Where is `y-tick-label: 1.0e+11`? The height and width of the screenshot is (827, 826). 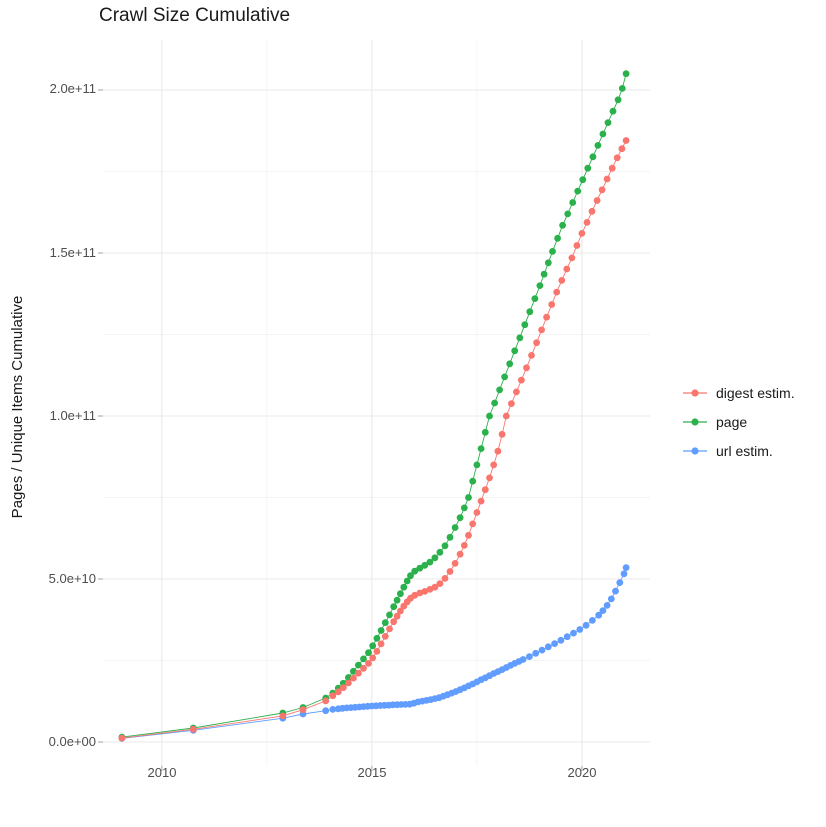
y-tick-label: 1.0e+11 is located at coordinates (72, 415).